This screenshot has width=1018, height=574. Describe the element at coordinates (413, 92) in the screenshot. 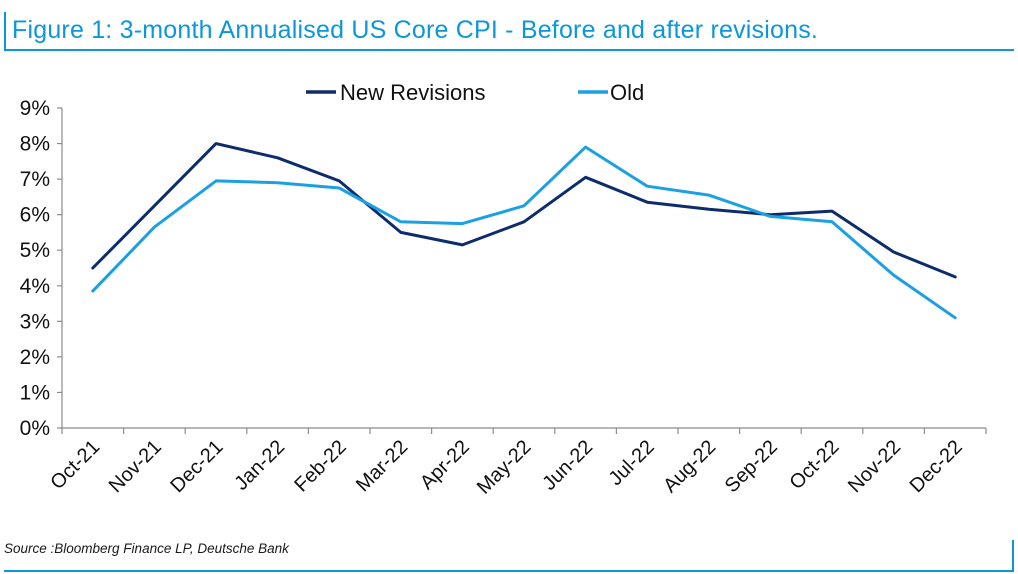

I see `legend-label-new-revisions: New Revisions` at that location.